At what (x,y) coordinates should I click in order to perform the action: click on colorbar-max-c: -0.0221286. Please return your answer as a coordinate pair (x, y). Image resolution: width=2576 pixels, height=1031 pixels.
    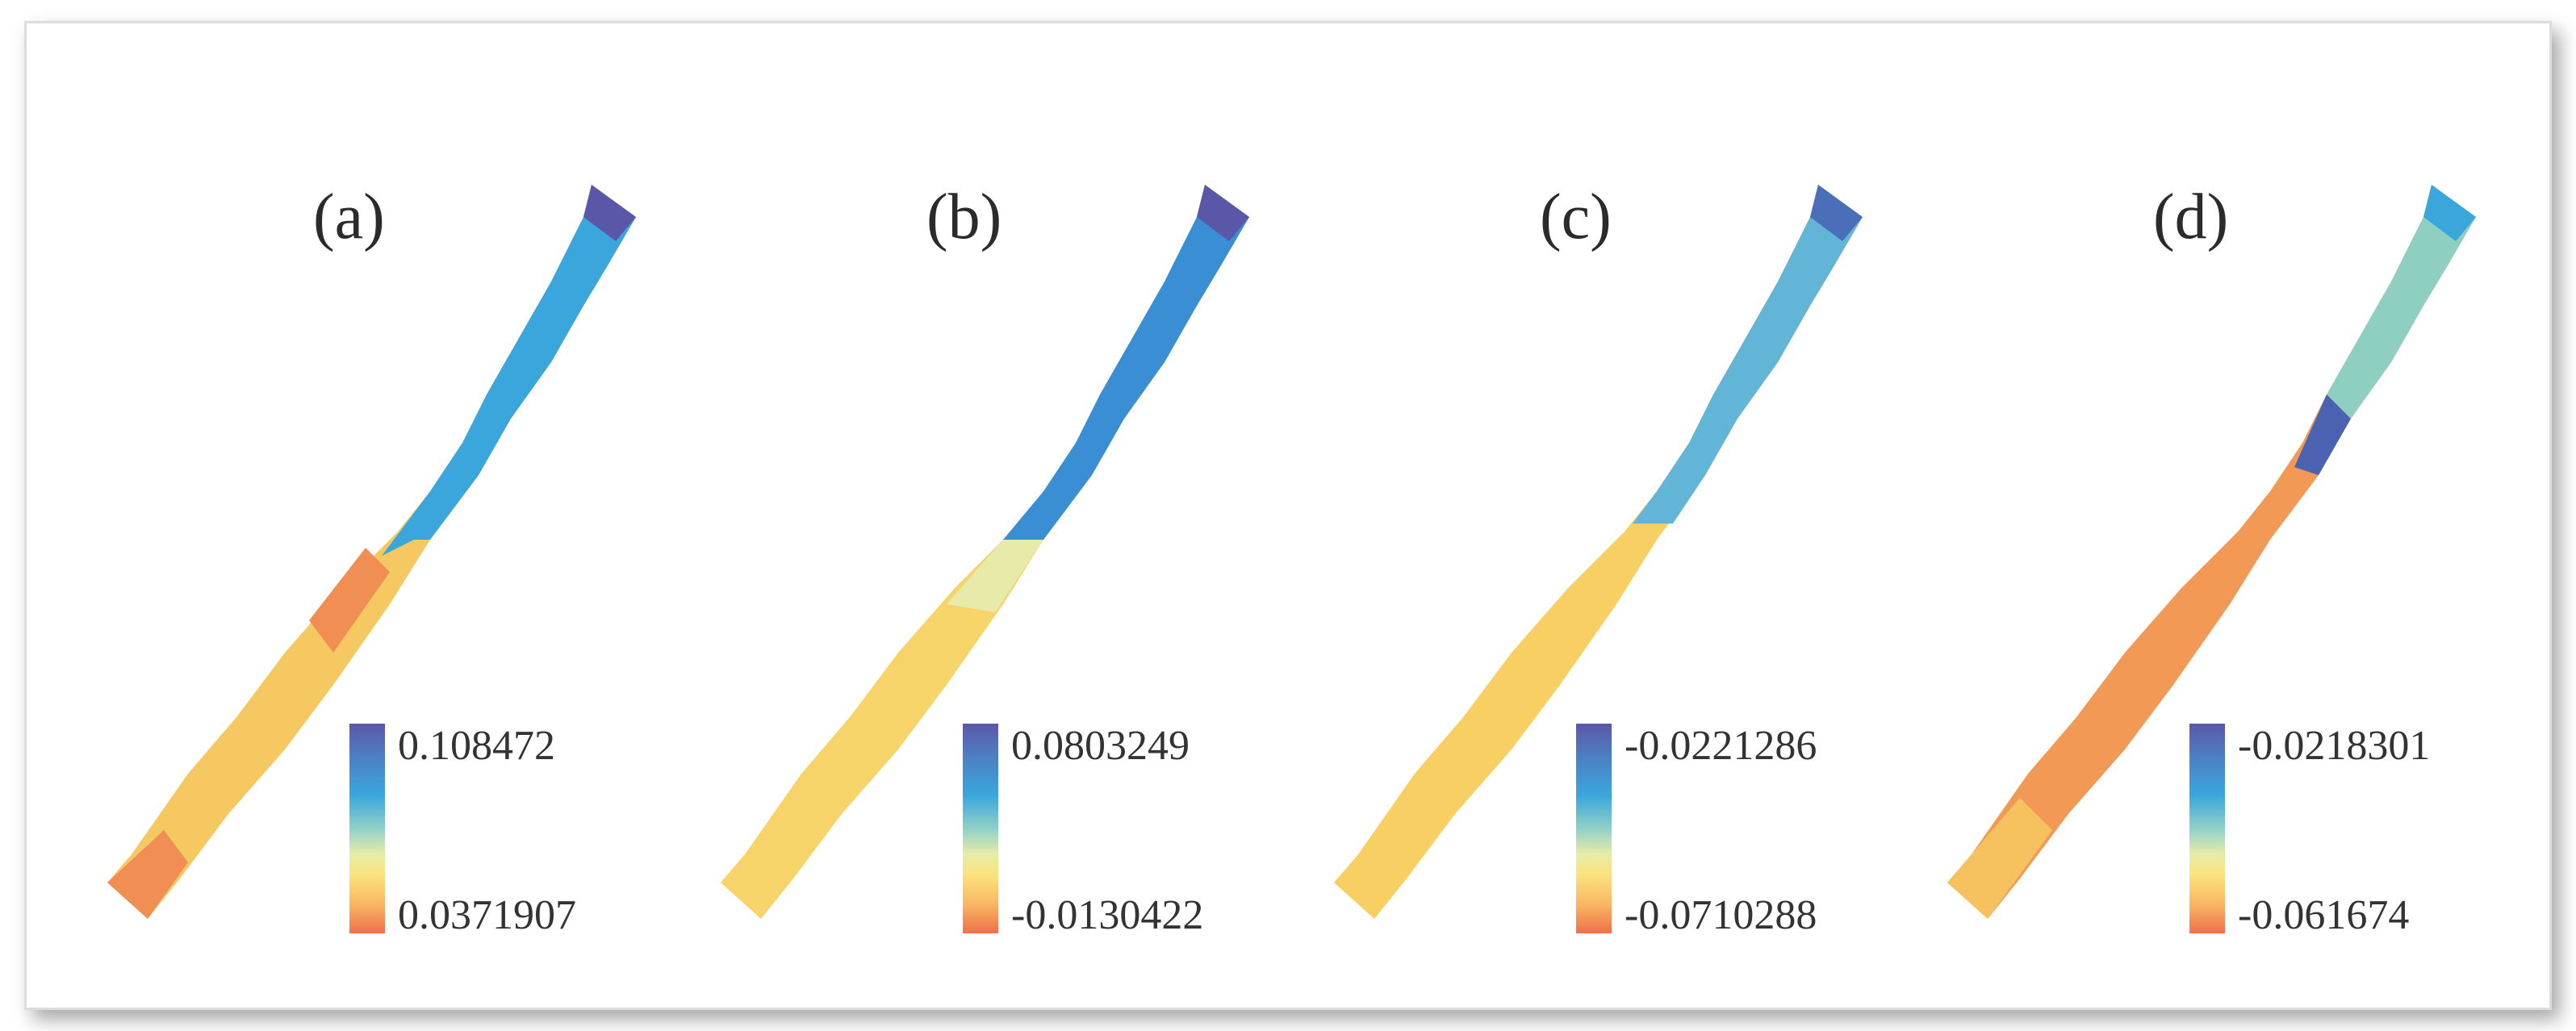
    Looking at the image, I should click on (1721, 746).